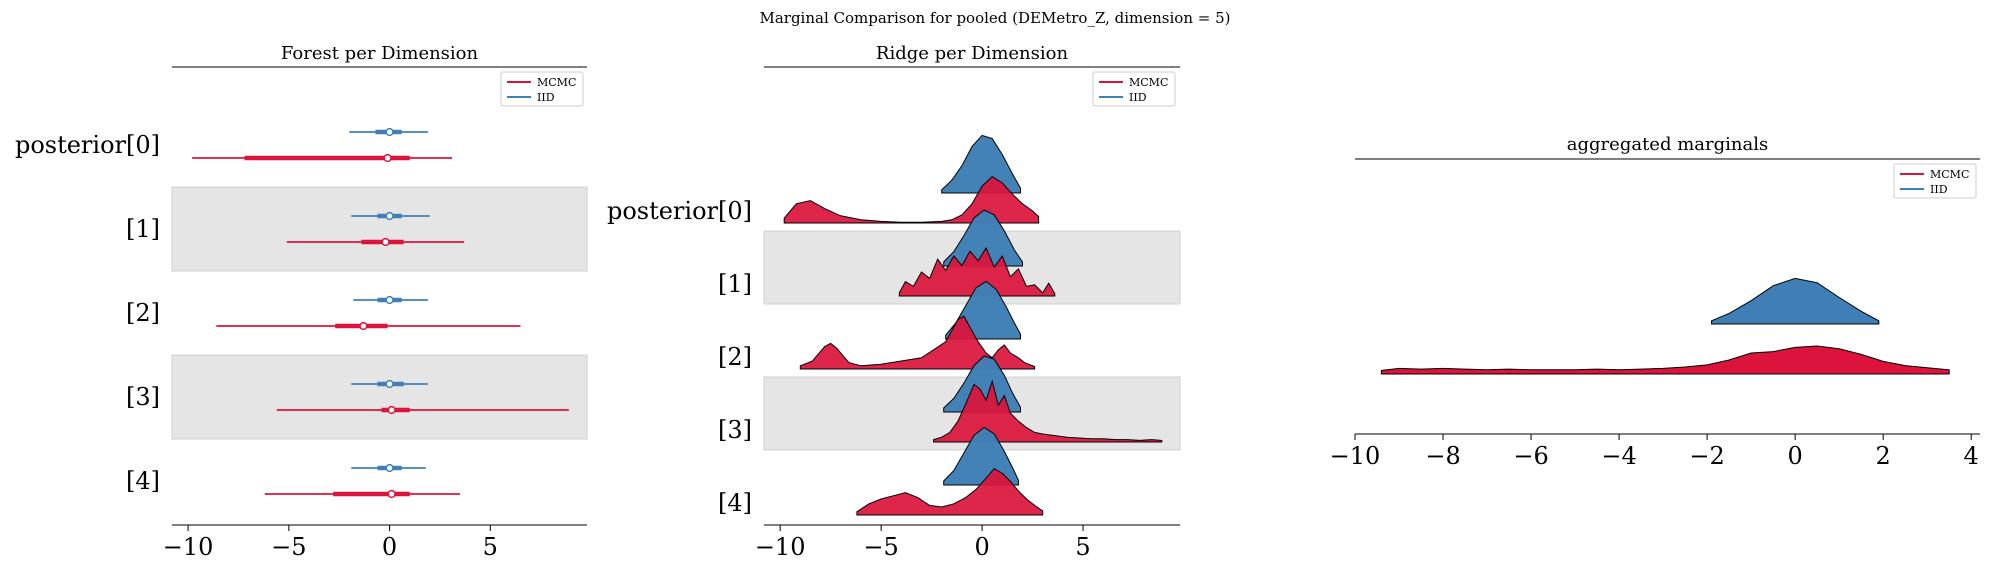  What do you see at coordinates (1618, 456) in the screenshot?
I see `x-tick-label: −4` at bounding box center [1618, 456].